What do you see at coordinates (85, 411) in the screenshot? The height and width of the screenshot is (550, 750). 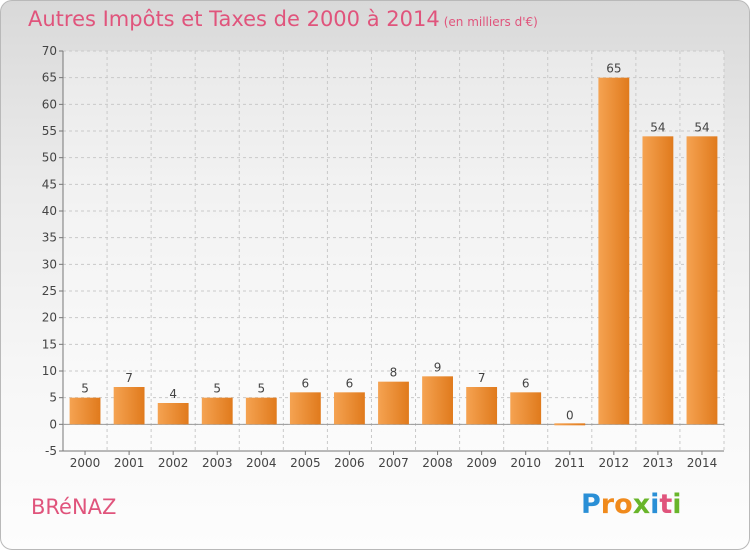 I see `bar-2000` at bounding box center [85, 411].